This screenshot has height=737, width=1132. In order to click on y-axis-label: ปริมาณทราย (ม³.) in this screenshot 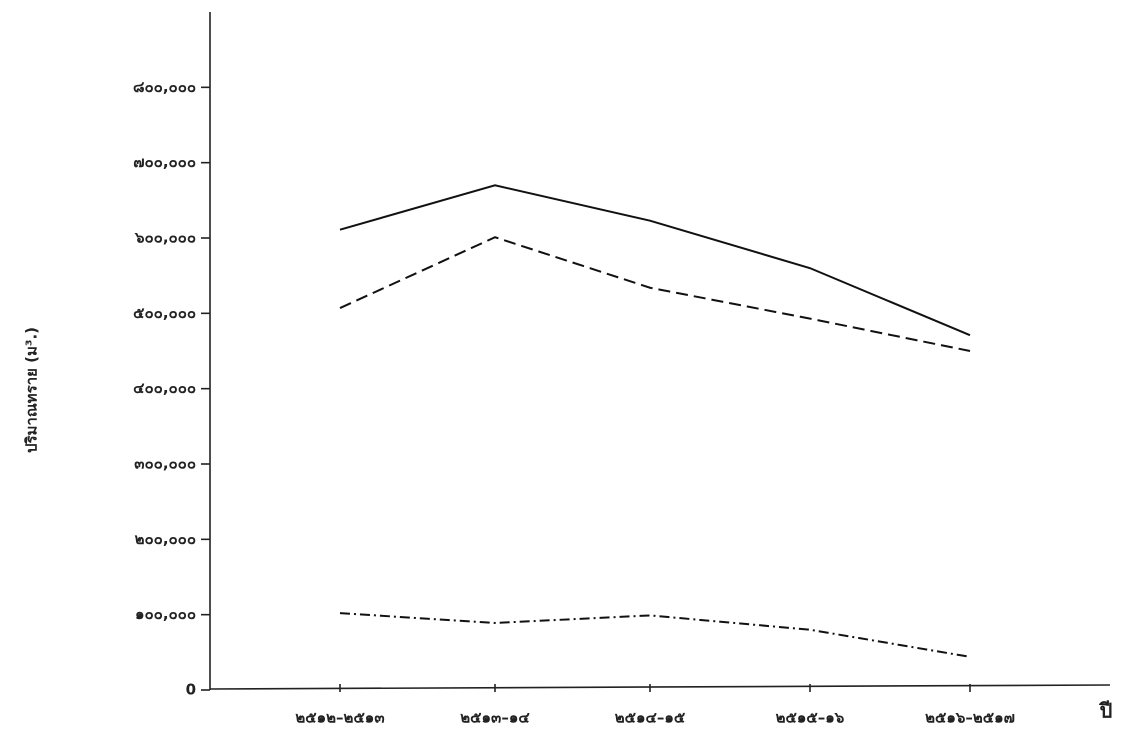, I will do `click(32, 390)`.